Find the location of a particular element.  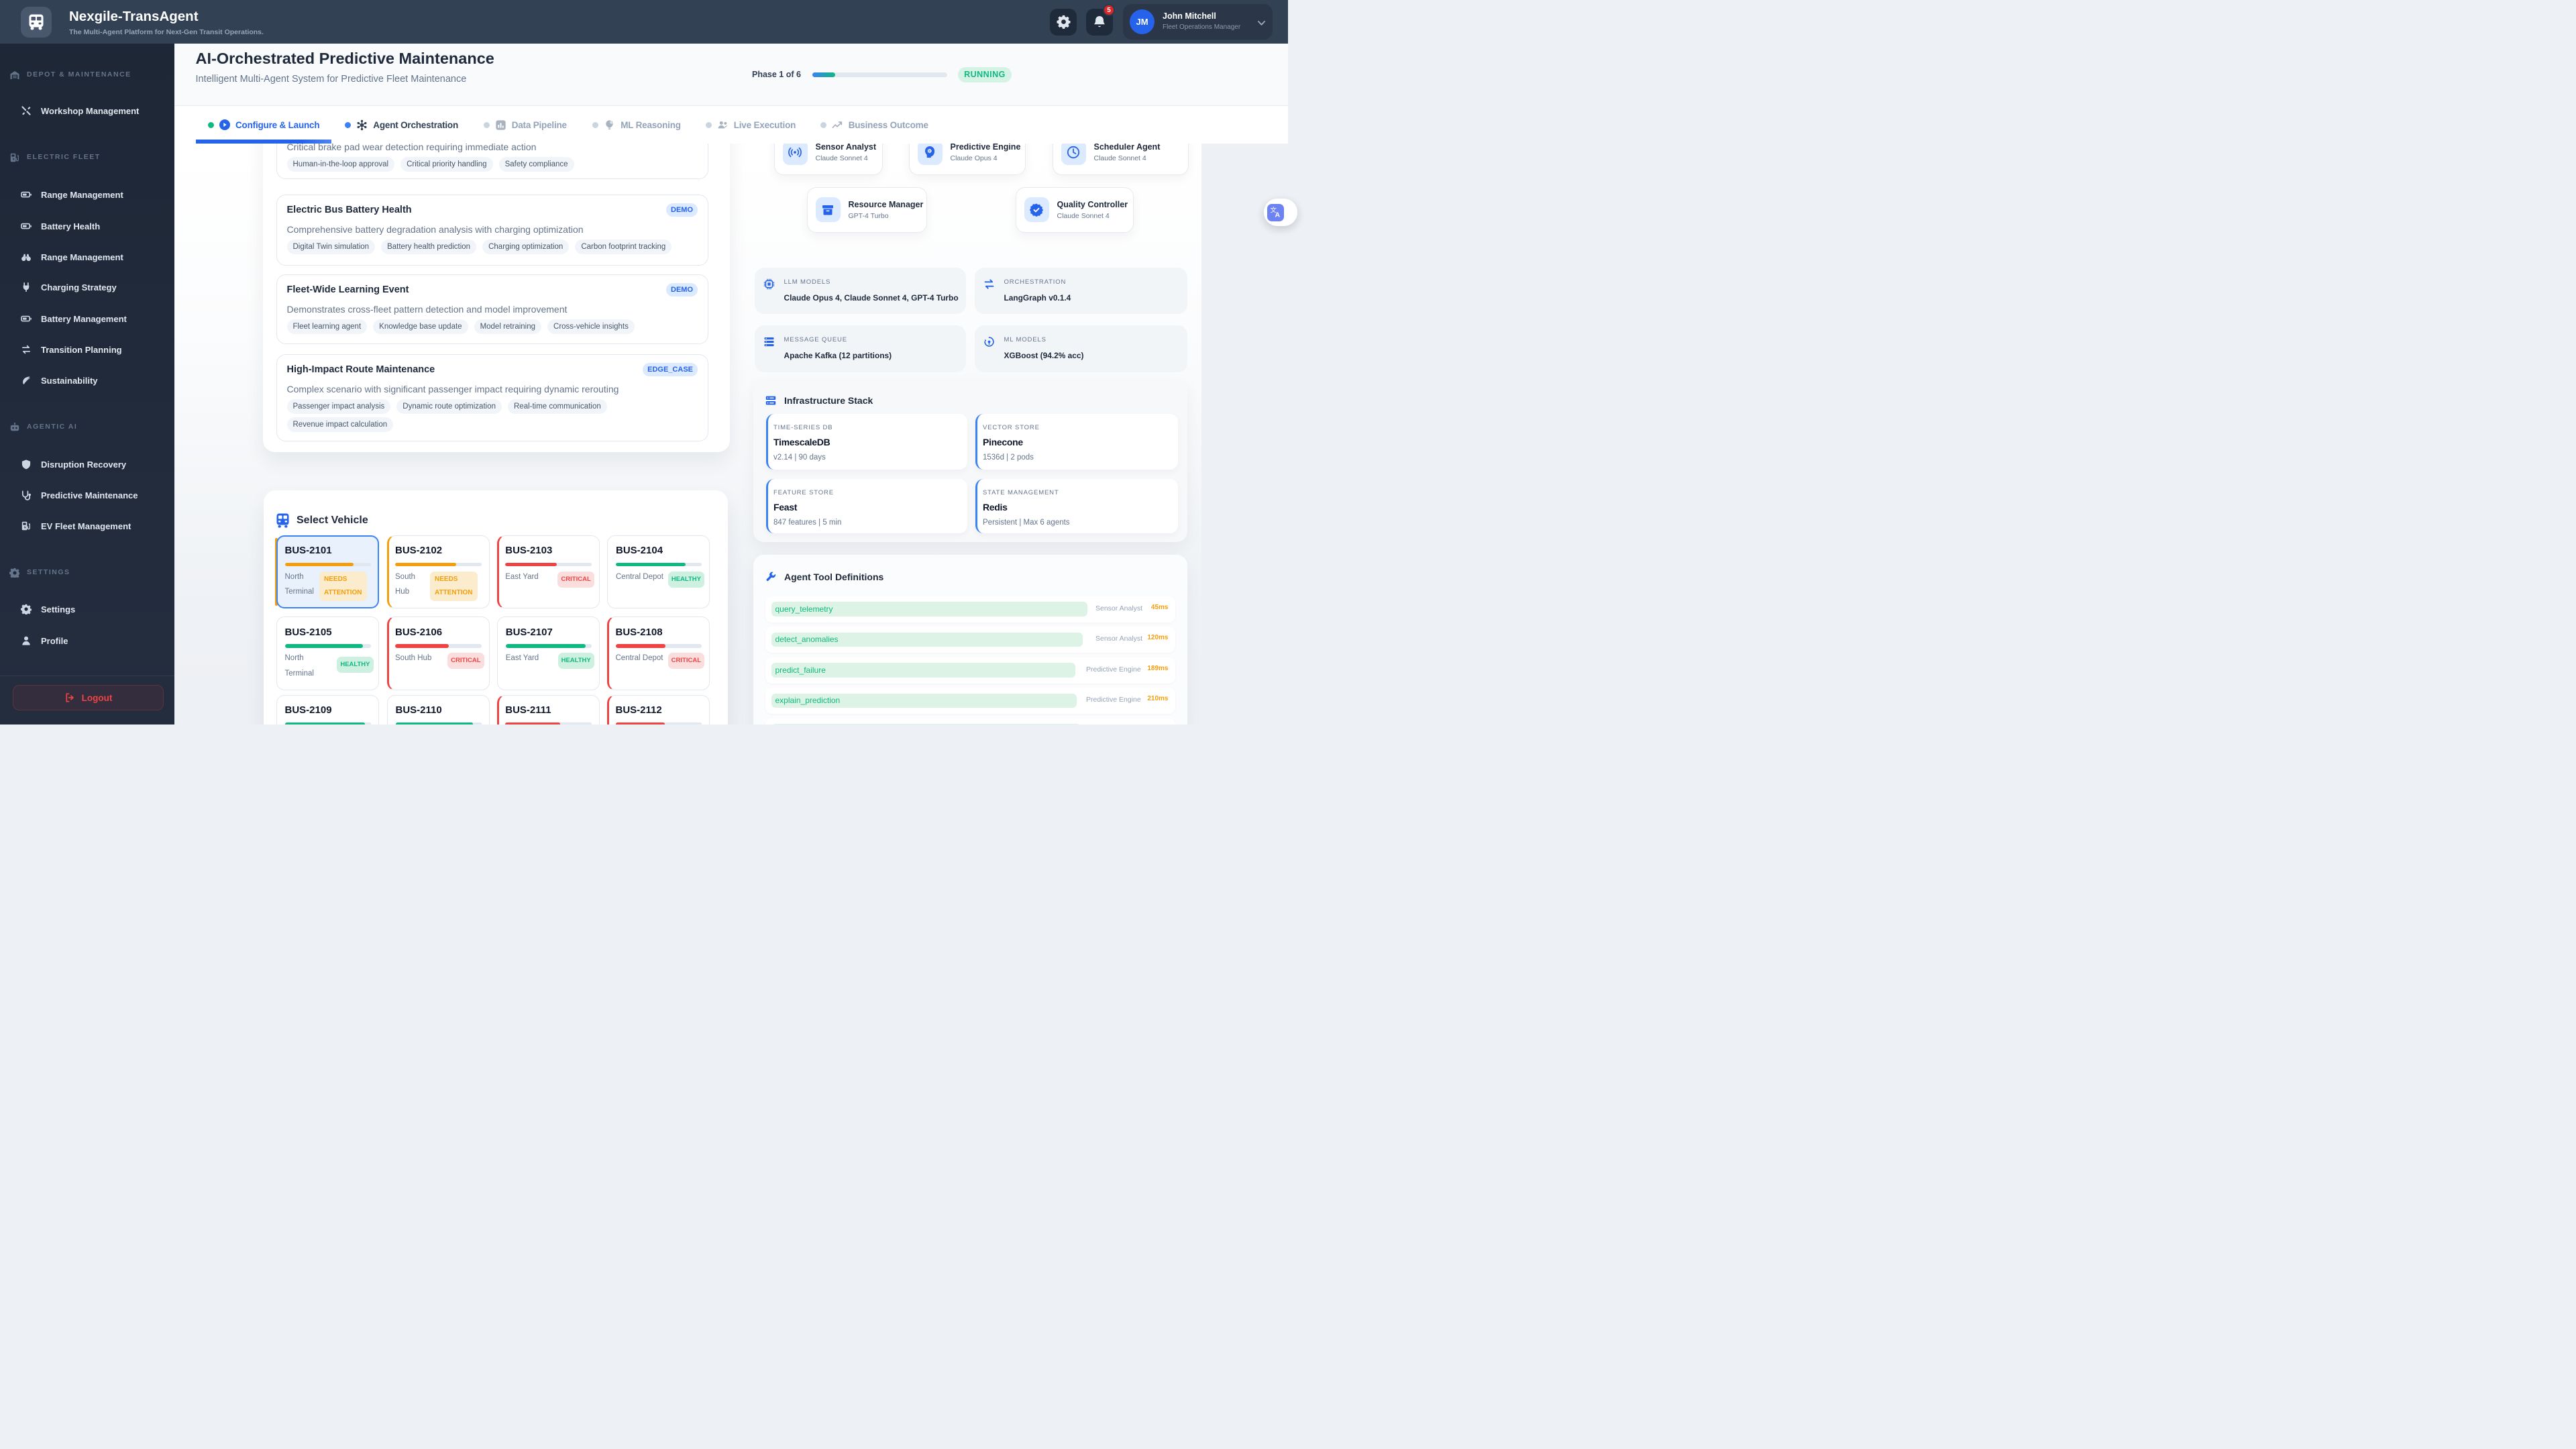

svg-text: 文 is located at coordinates (1274, 211).